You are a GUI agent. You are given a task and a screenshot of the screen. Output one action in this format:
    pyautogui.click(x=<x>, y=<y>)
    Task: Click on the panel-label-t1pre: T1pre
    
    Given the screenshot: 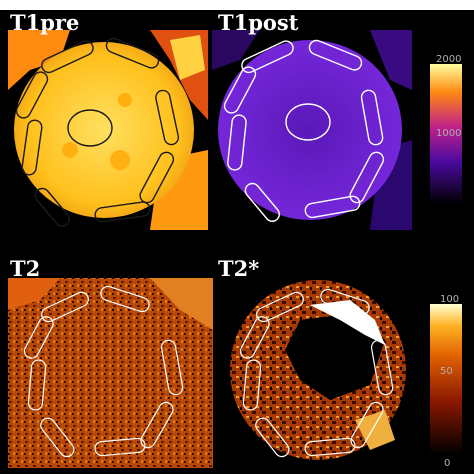 What is the action you would take?
    pyautogui.click(x=44, y=22)
    